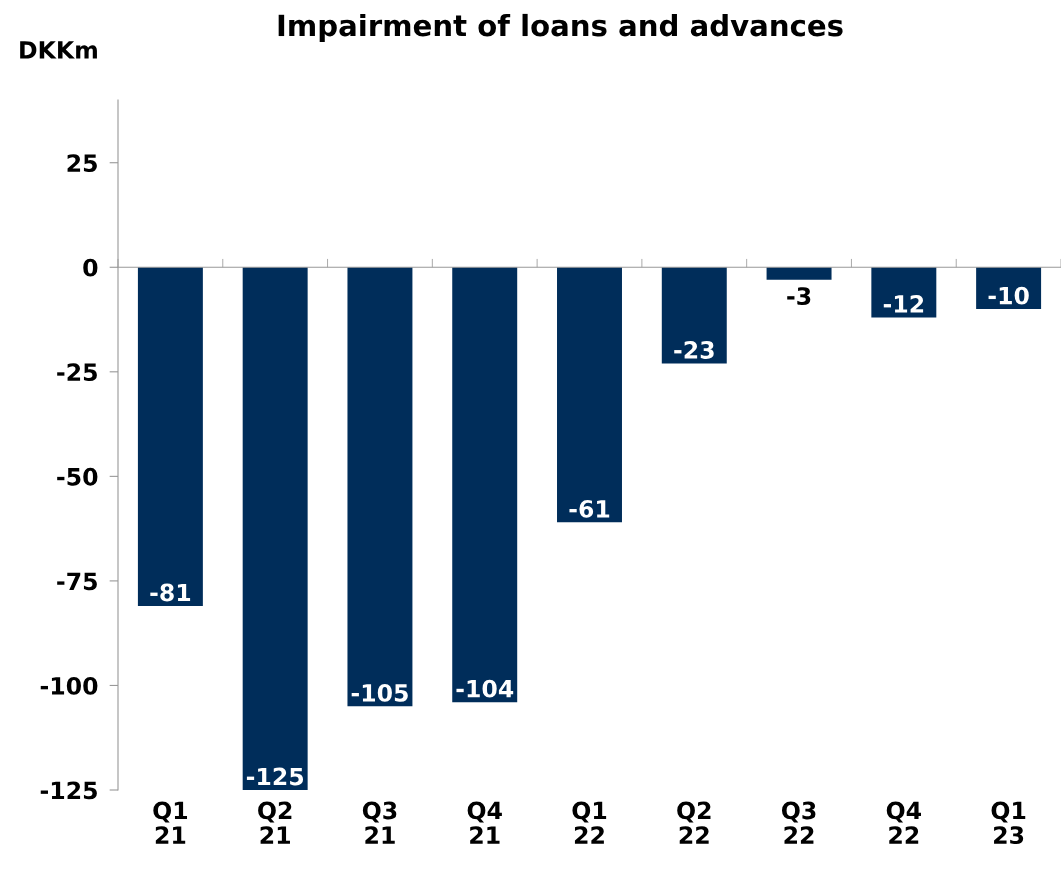 The image size is (1061, 886). What do you see at coordinates (798, 822) in the screenshot?
I see `x-tick-label: Q3 22` at bounding box center [798, 822].